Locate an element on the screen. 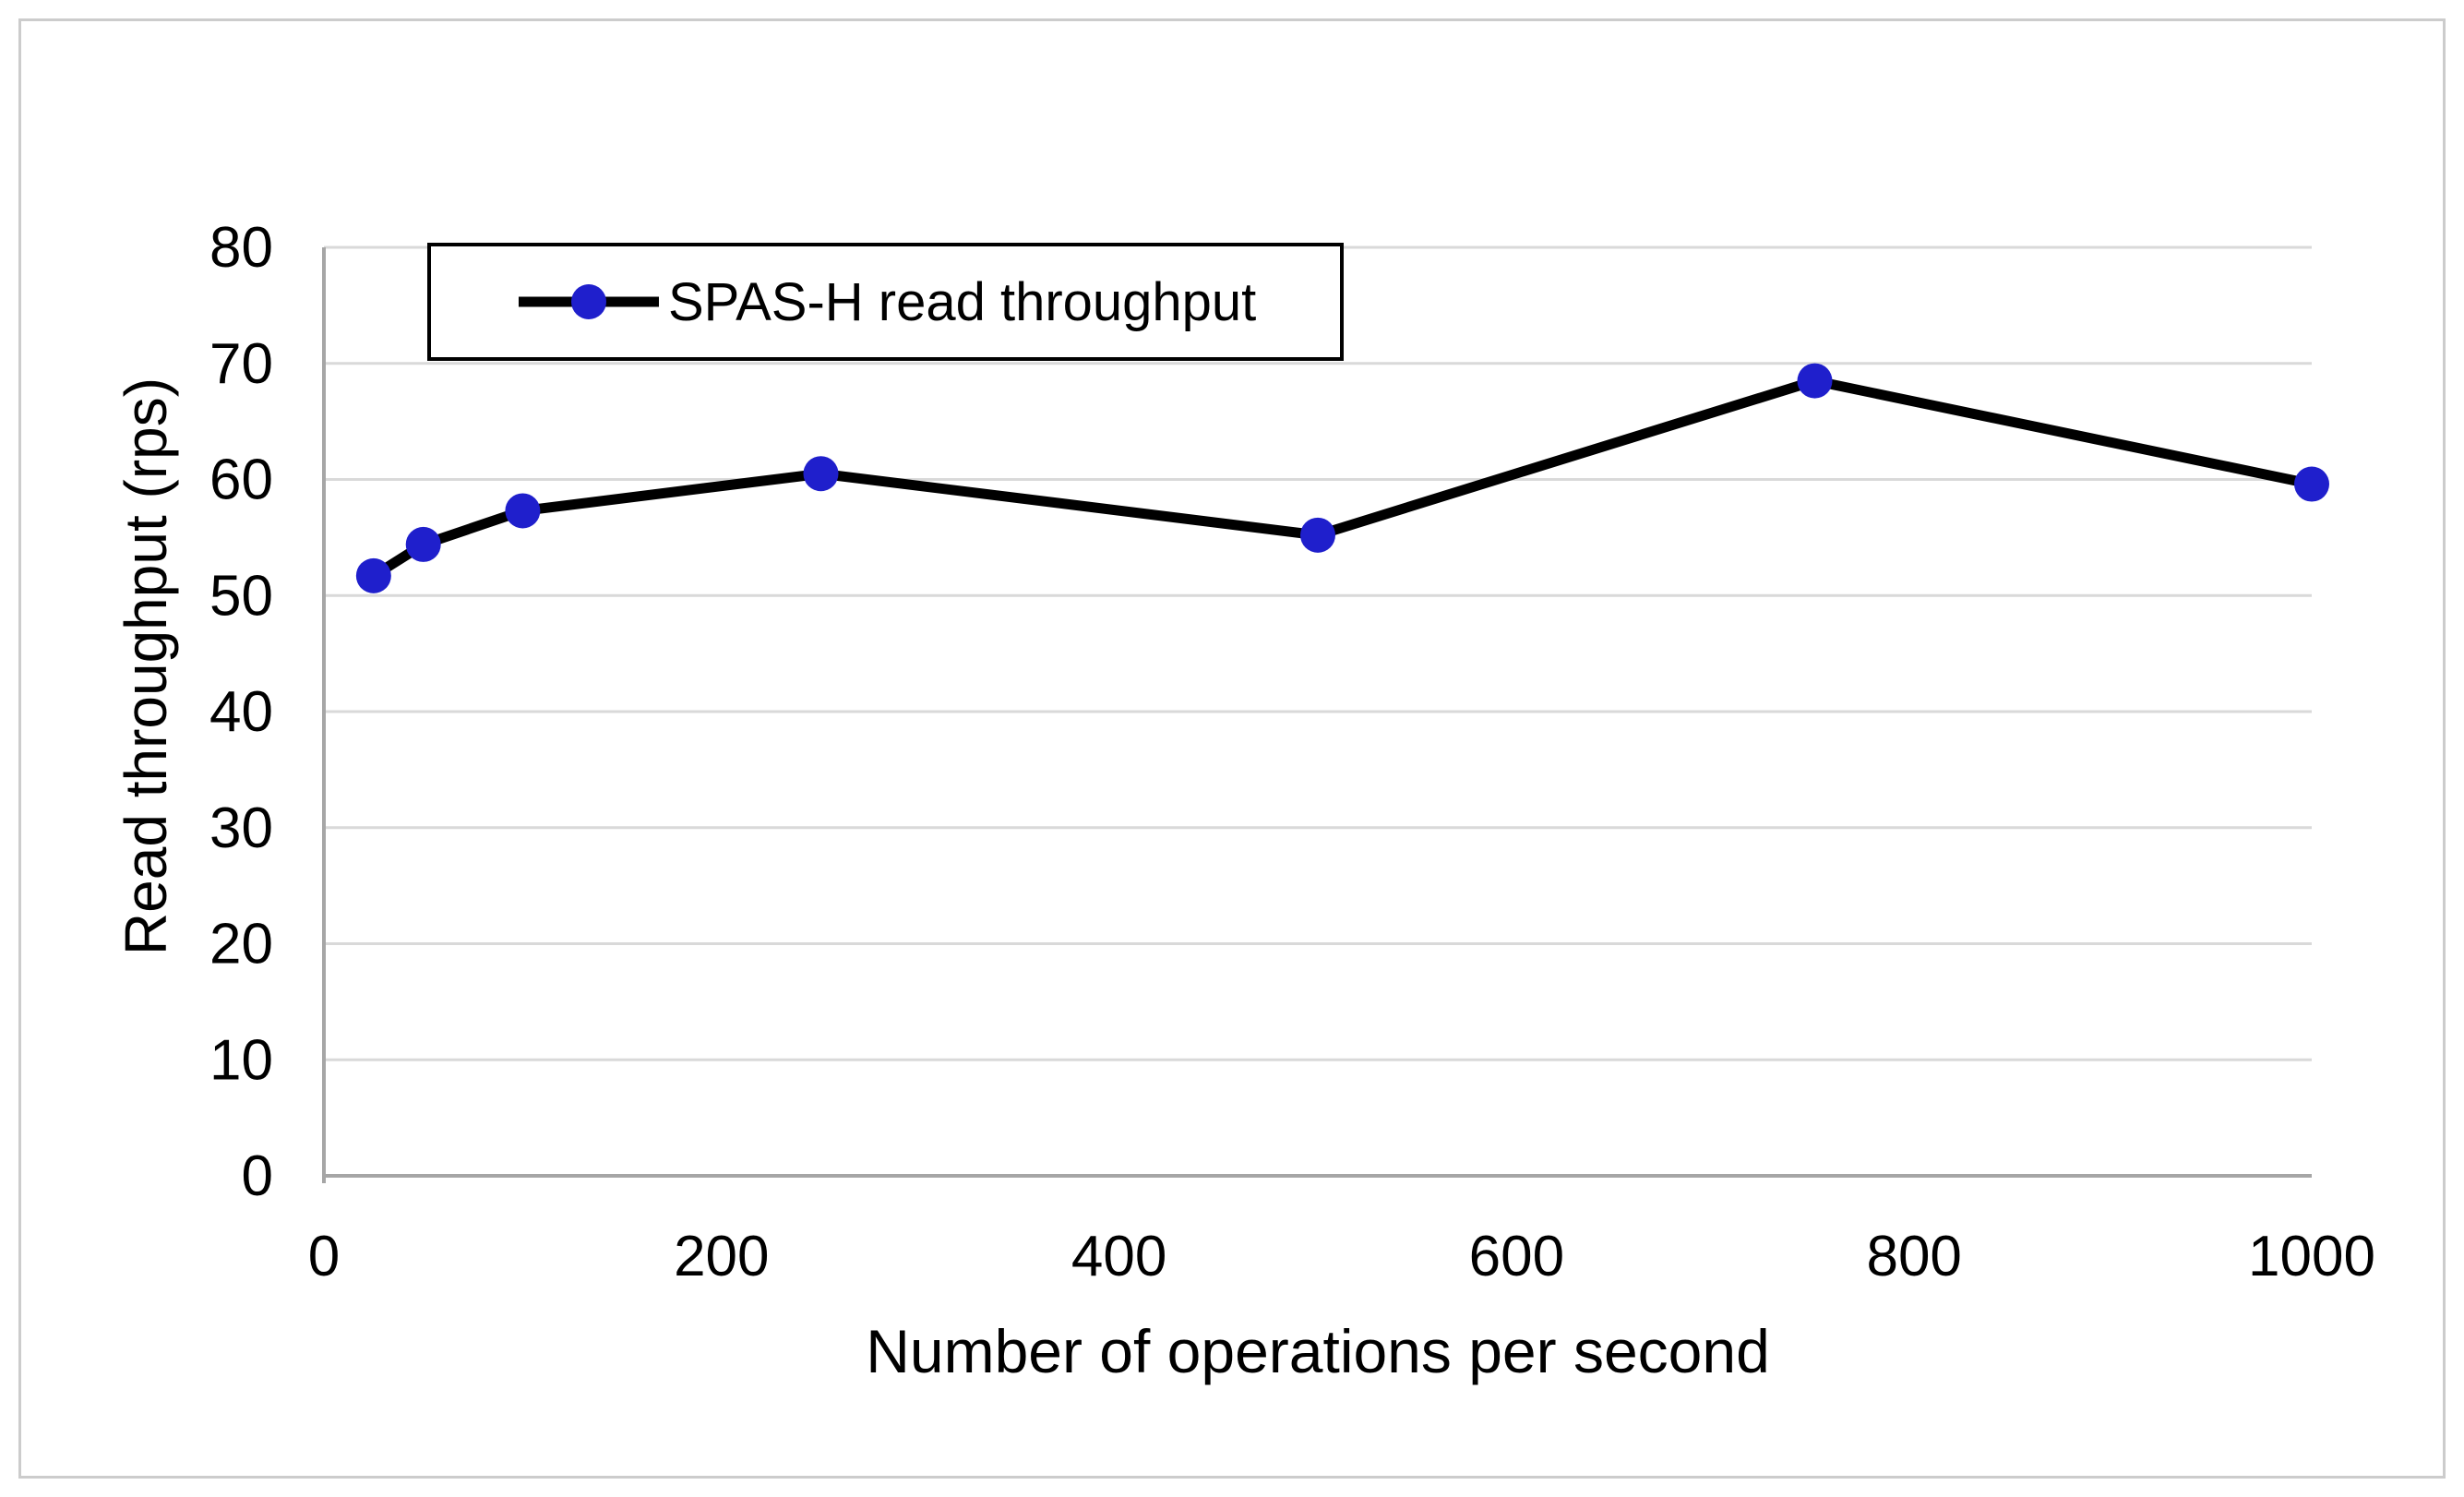 This screenshot has width=2464, height=1497. x-tick-label: 1000 is located at coordinates (2311, 1256).